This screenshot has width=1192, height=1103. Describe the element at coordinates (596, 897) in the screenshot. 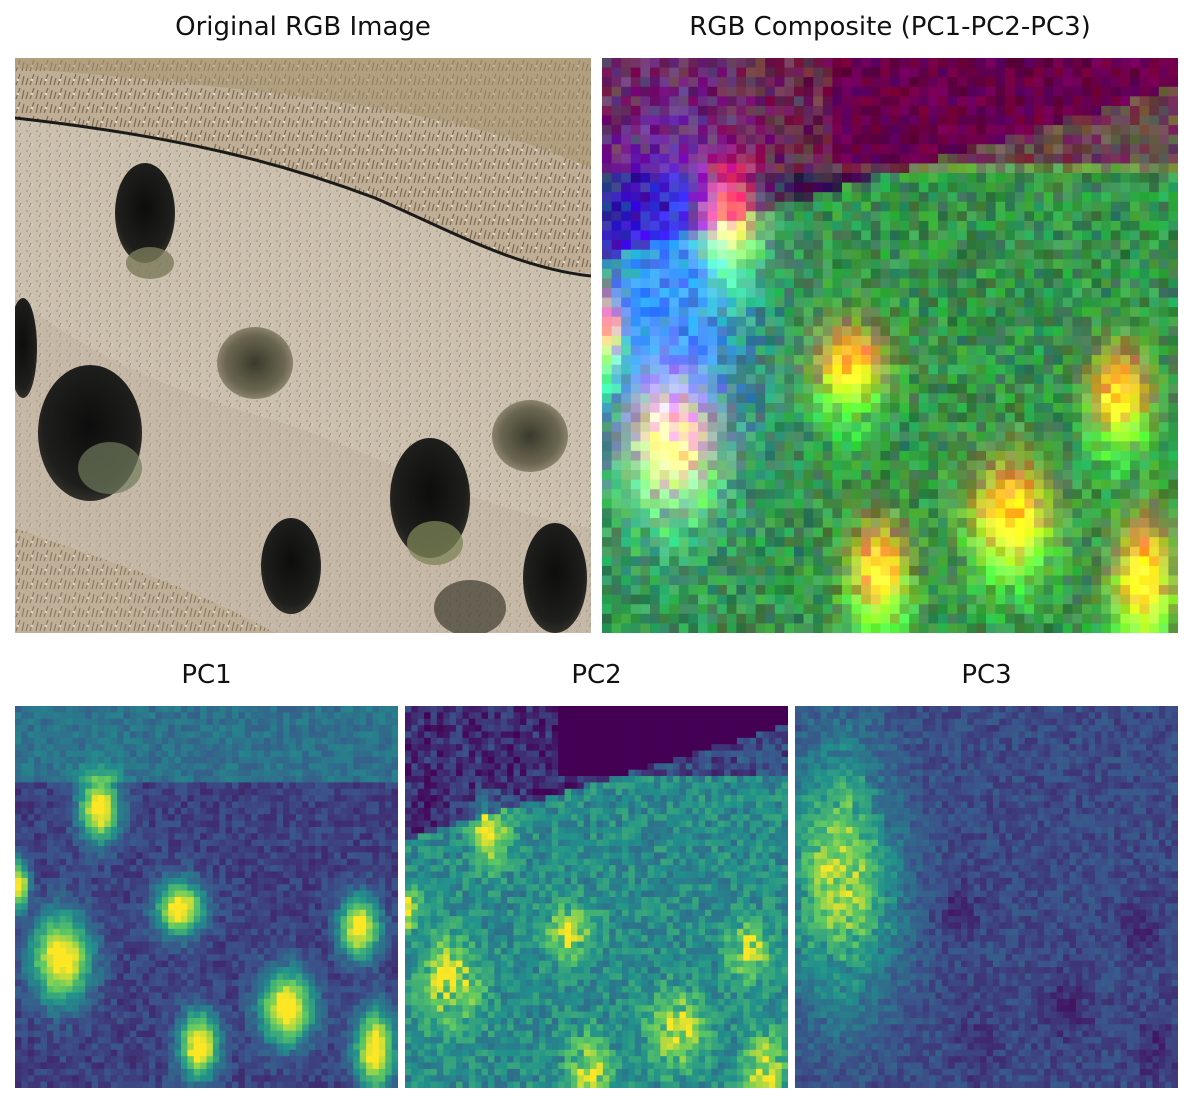

I see `pc2-heatmap` at that location.